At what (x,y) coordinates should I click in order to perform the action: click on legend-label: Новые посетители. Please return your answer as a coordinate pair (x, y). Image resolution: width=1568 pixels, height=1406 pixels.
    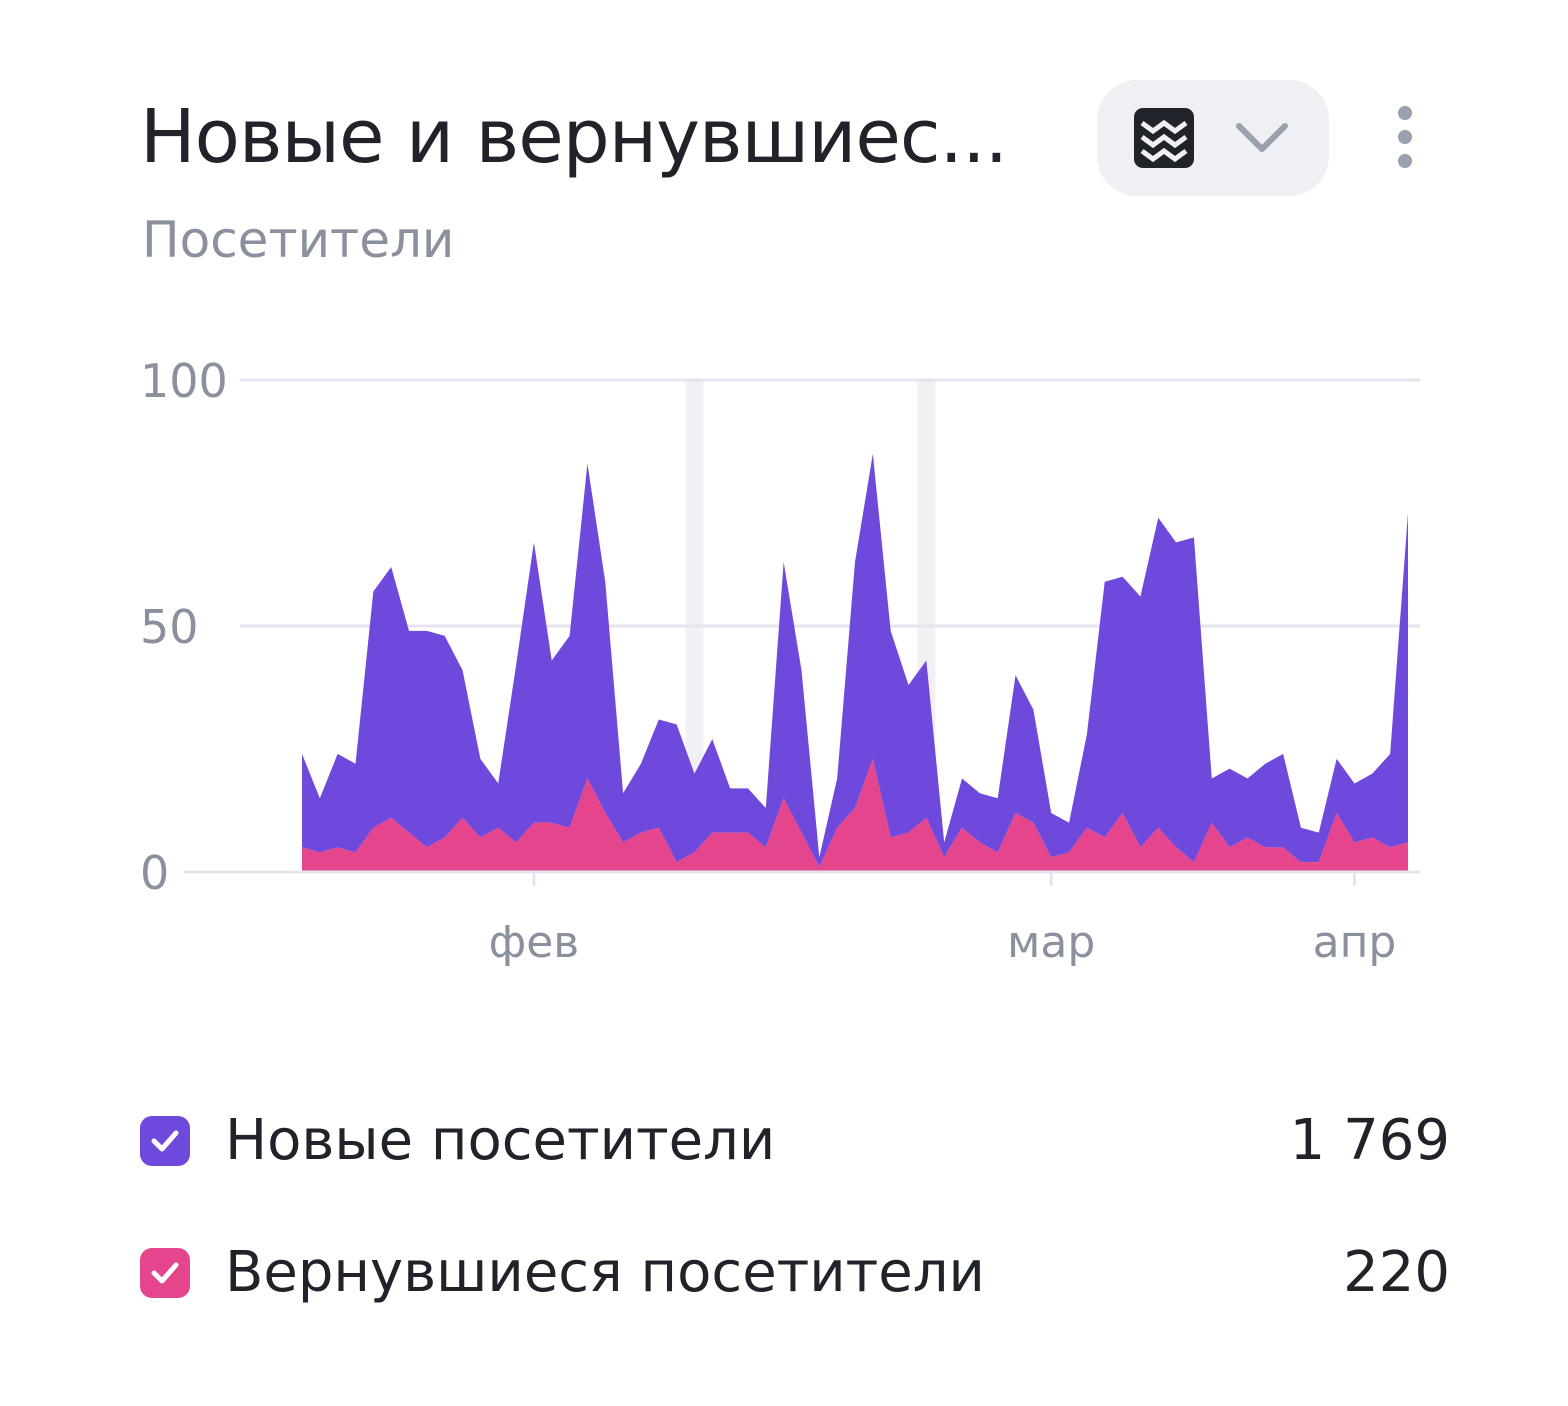
    Looking at the image, I should click on (500, 1140).